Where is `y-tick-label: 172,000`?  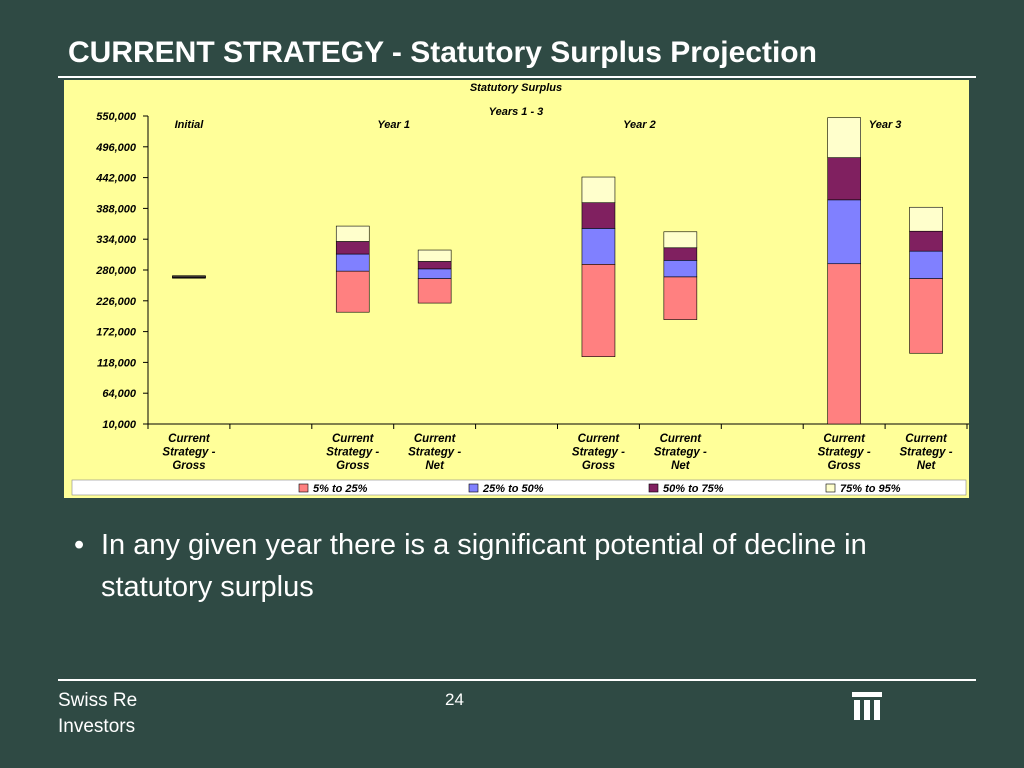 y-tick-label: 172,000 is located at coordinates (116, 333).